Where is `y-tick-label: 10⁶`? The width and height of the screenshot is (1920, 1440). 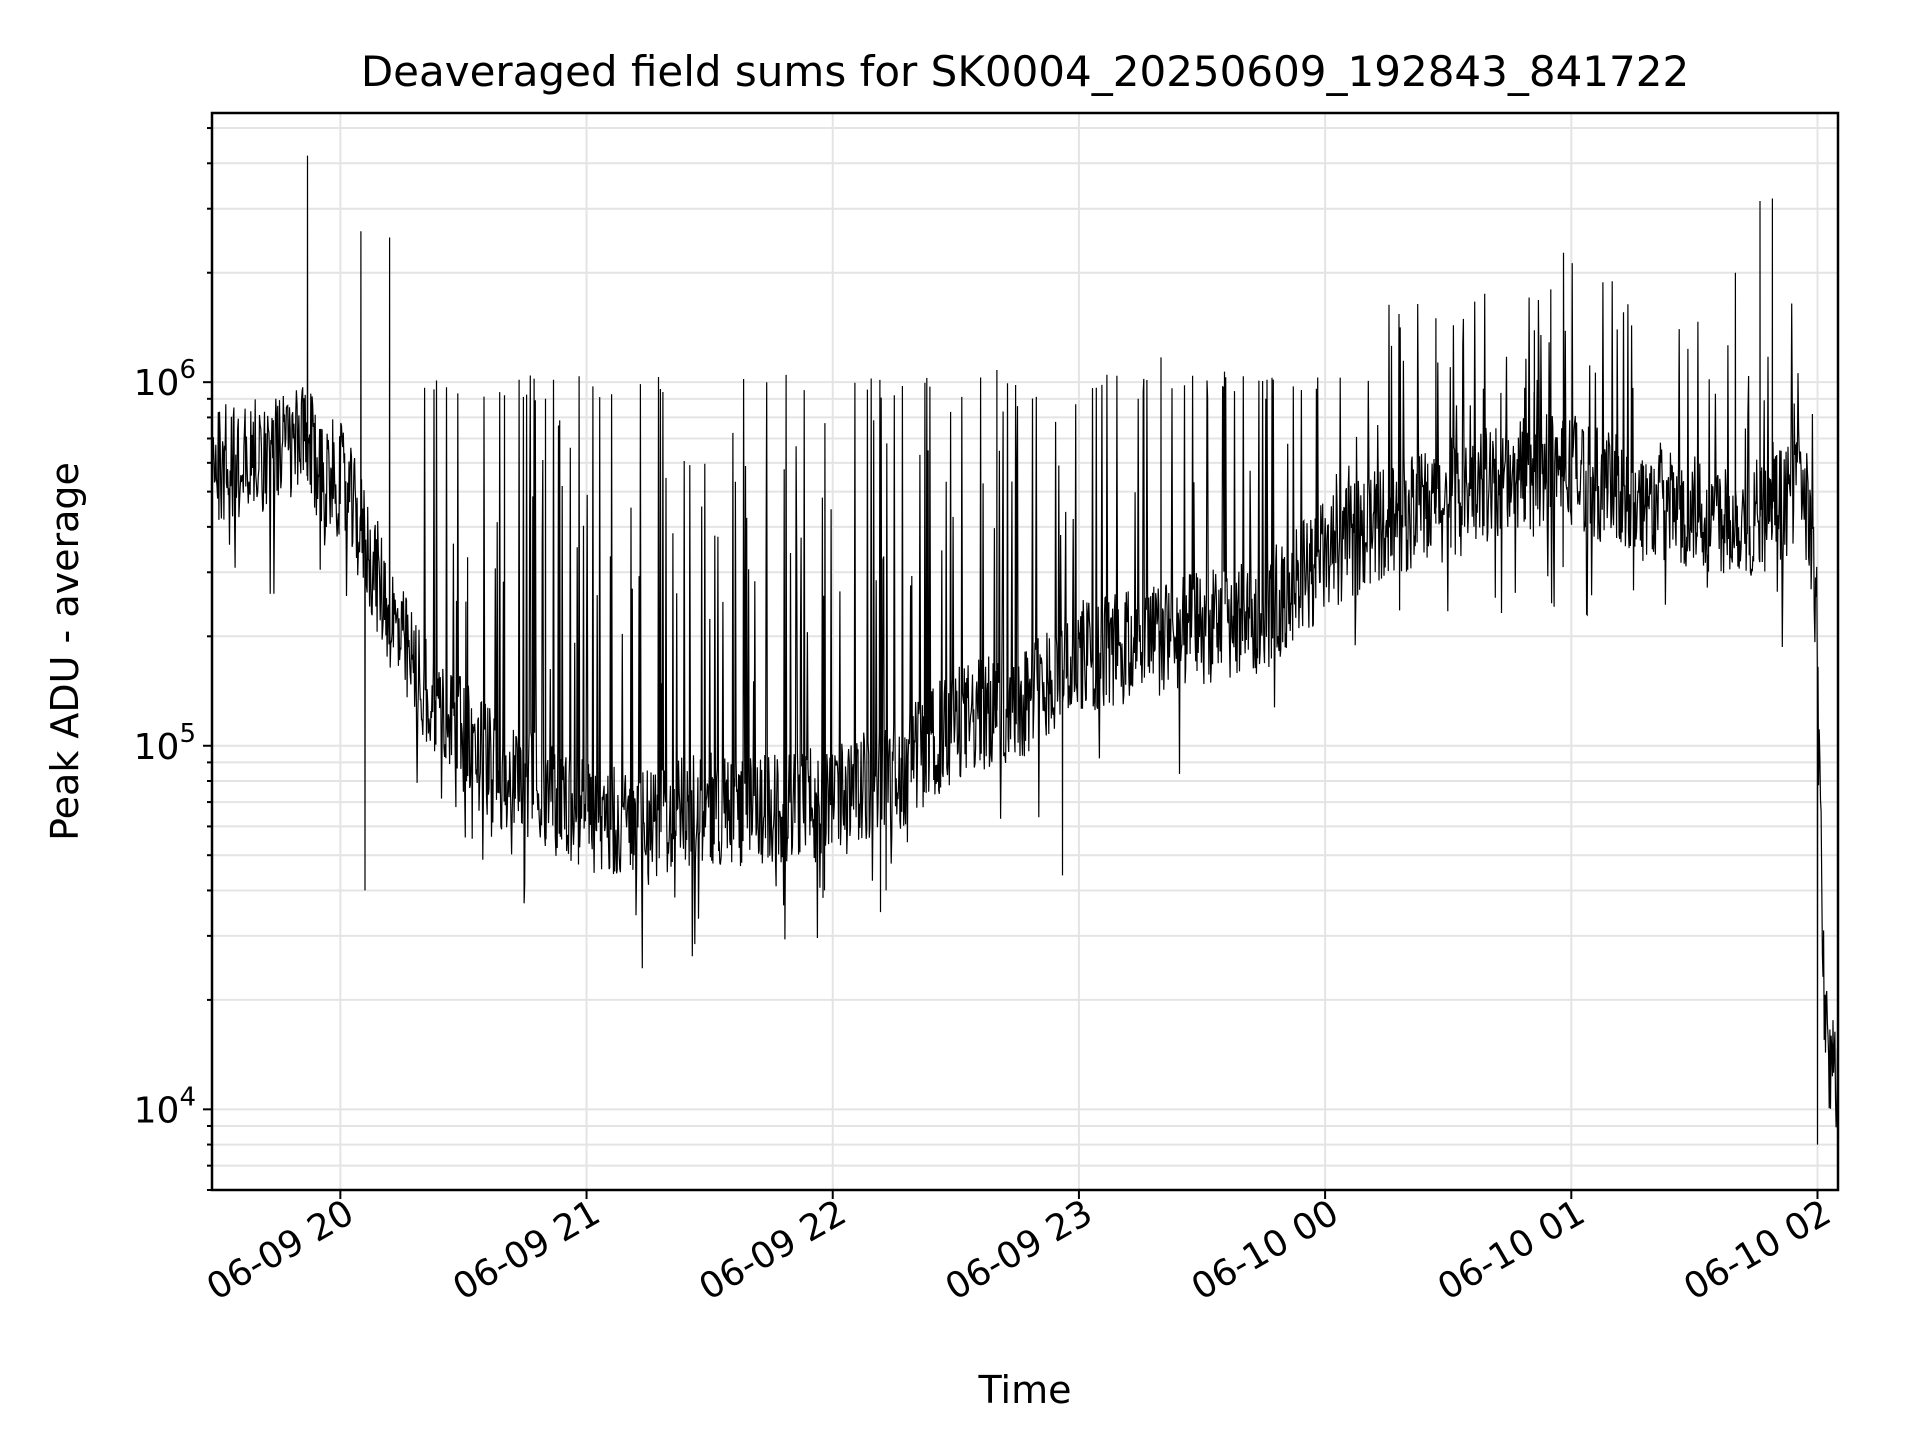
y-tick-label: 10⁶ is located at coordinates (165, 379).